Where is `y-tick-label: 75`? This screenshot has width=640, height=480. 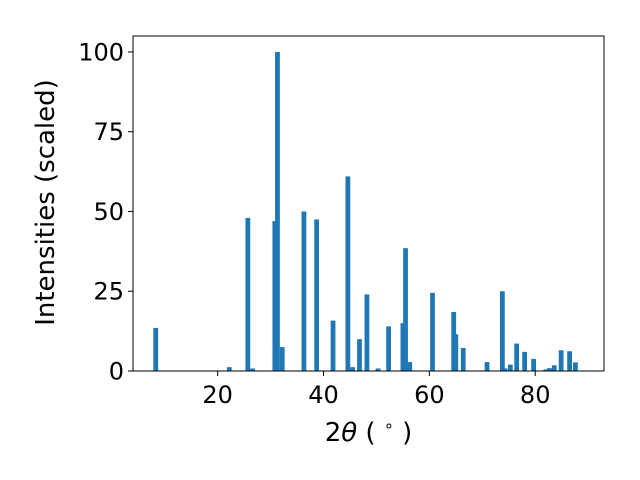 y-tick-label: 75 is located at coordinates (108, 132).